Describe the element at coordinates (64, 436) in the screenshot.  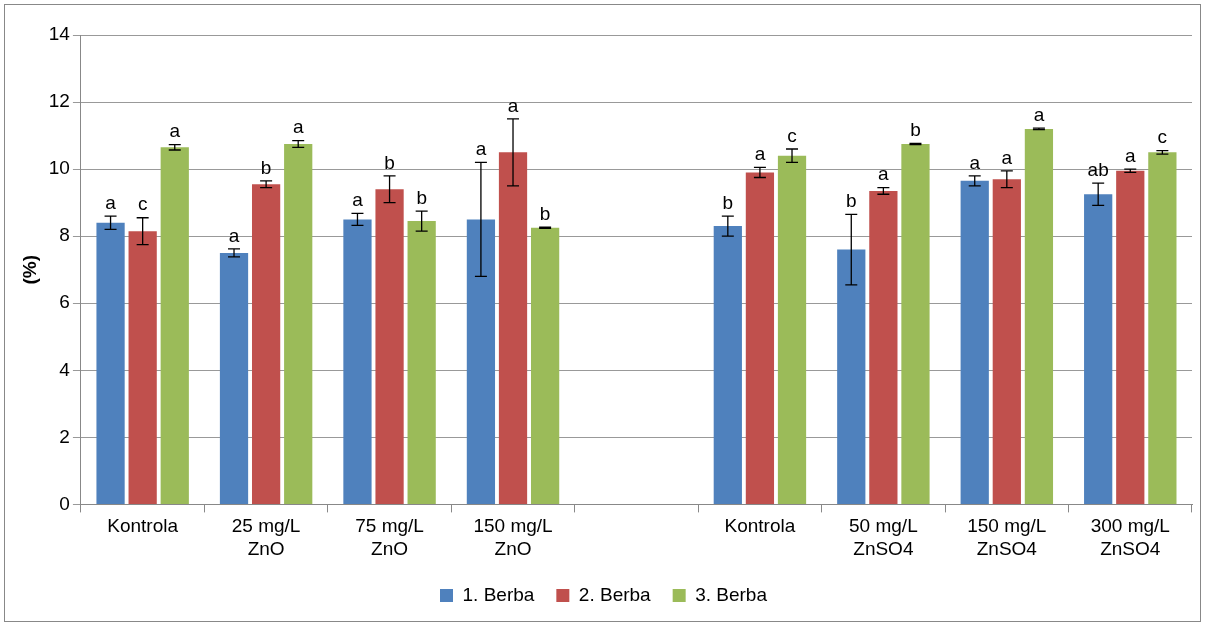
I see `y-tick-label: 2` at that location.